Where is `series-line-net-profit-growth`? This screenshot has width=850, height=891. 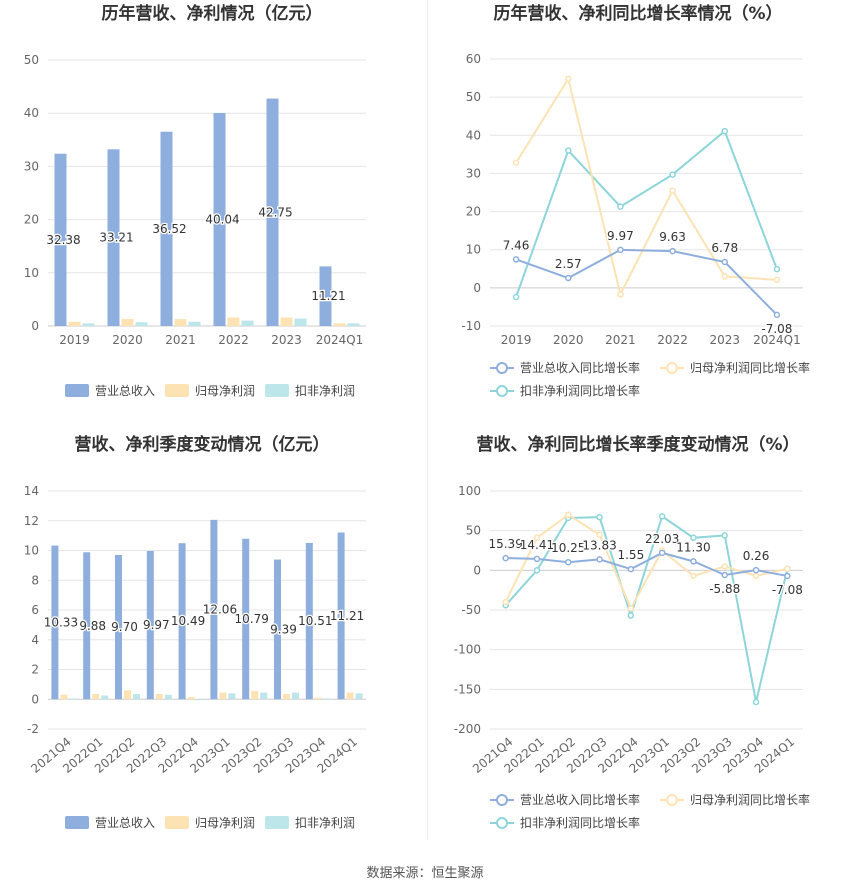
series-line-net-profit-growth is located at coordinates (646, 562).